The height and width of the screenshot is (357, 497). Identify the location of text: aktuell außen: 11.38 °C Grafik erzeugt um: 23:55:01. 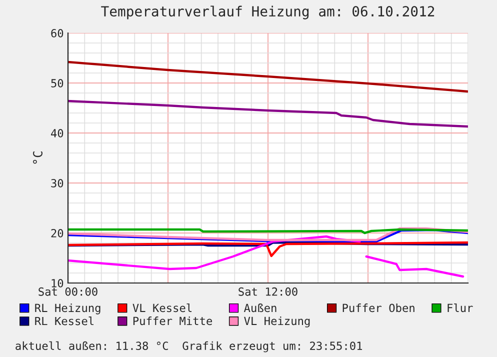
(189, 346).